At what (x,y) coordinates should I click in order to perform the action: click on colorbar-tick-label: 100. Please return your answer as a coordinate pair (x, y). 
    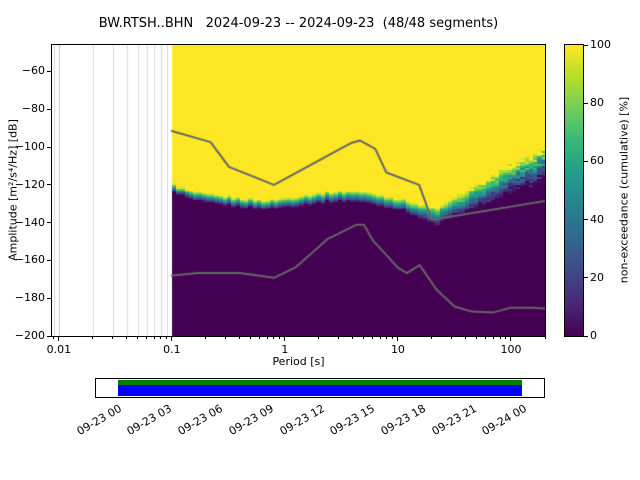
    Looking at the image, I should click on (600, 44).